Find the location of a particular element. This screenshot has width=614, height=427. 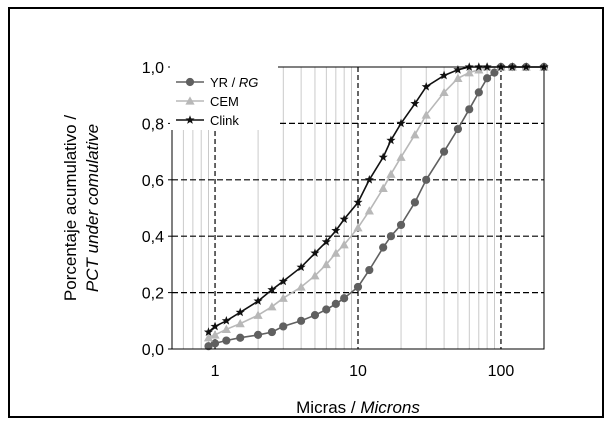

legend-label: YR / RG is located at coordinates (234, 82).